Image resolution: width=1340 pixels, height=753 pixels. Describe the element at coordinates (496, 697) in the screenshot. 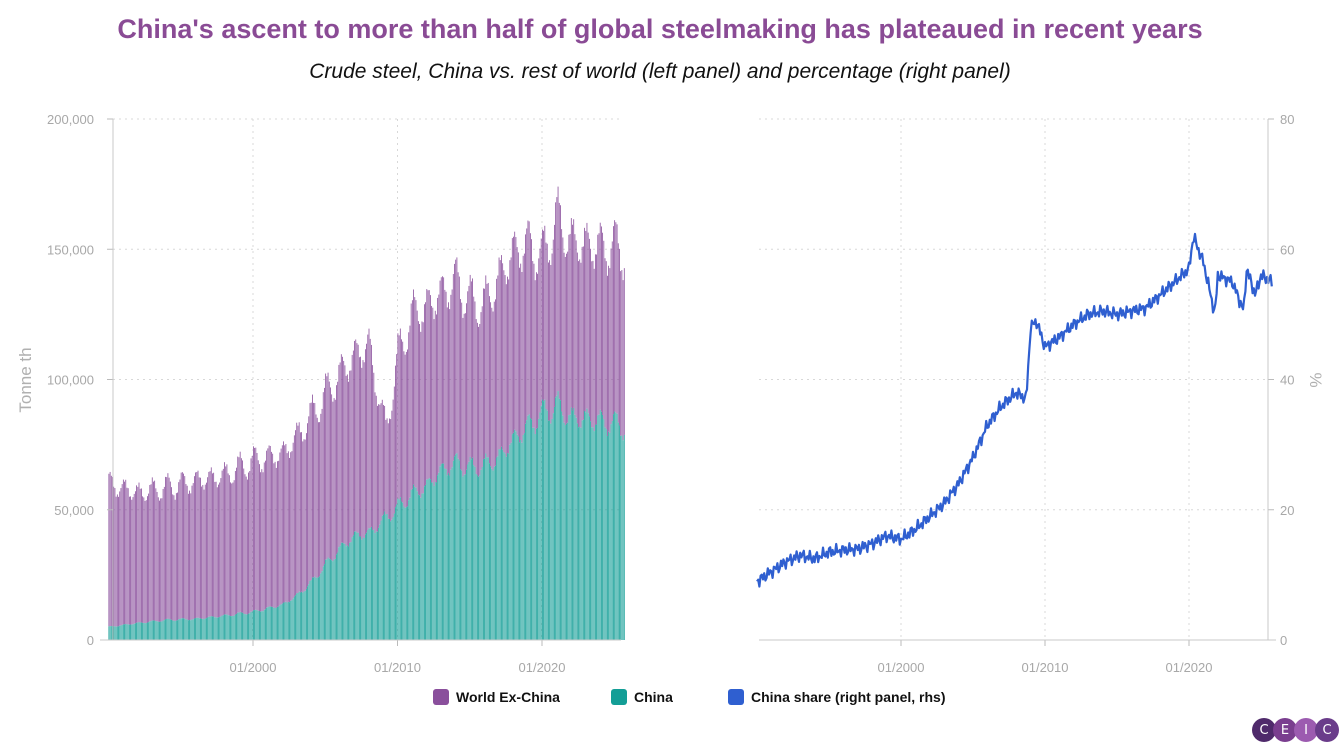

I see `legend-item-world-ex-china: World Ex-China` at that location.